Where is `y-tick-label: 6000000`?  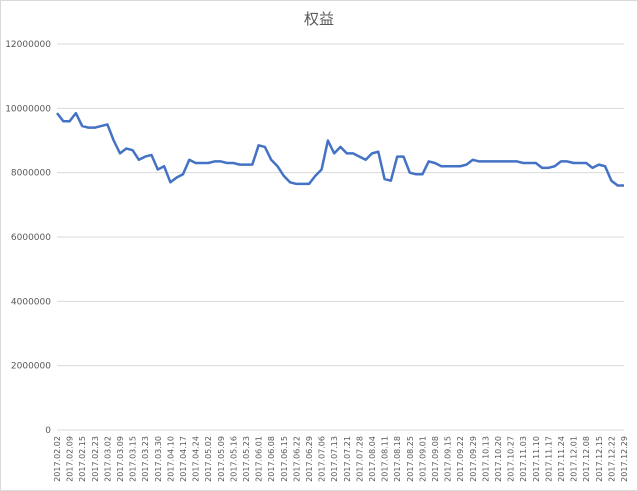 y-tick-label: 6000000 is located at coordinates (31, 238).